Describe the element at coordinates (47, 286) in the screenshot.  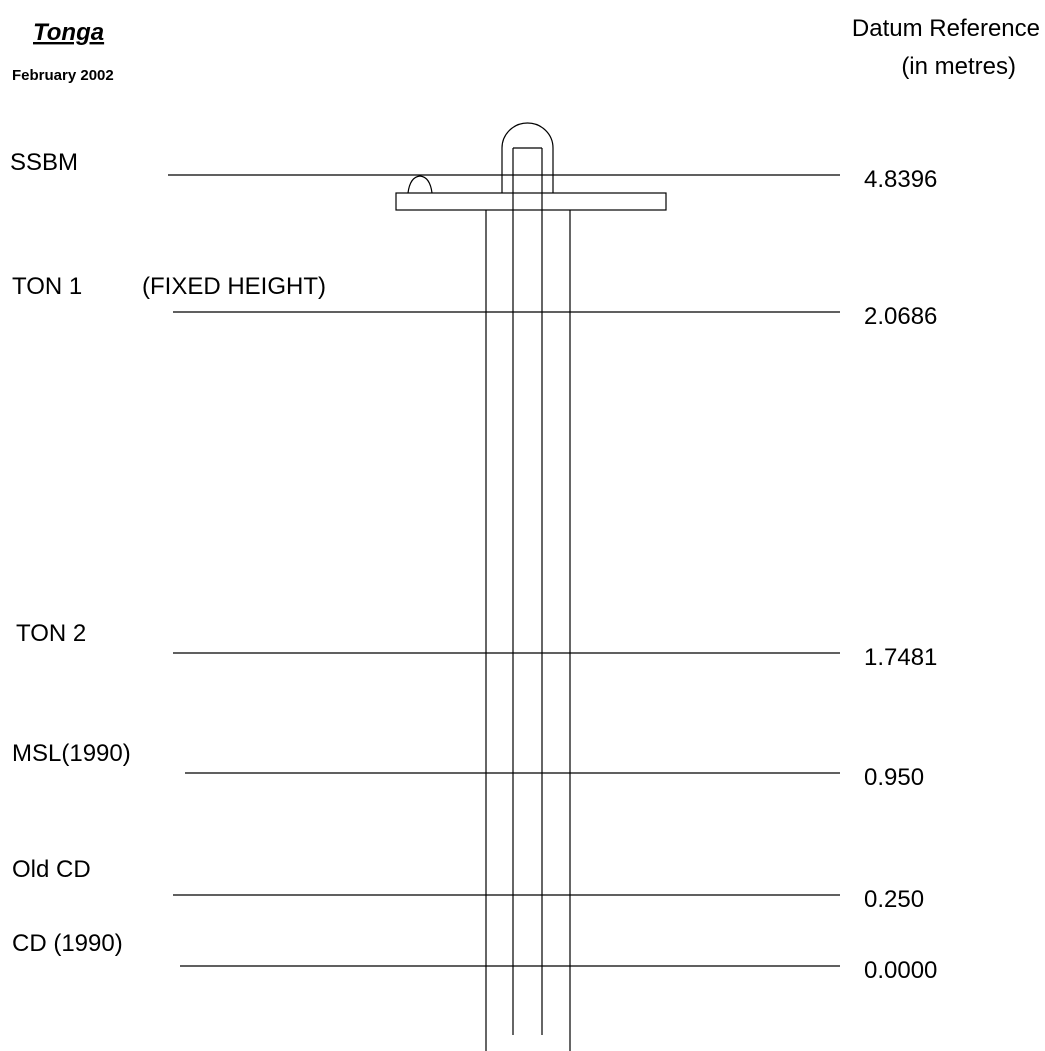
I see `level-label: TON 1` at that location.